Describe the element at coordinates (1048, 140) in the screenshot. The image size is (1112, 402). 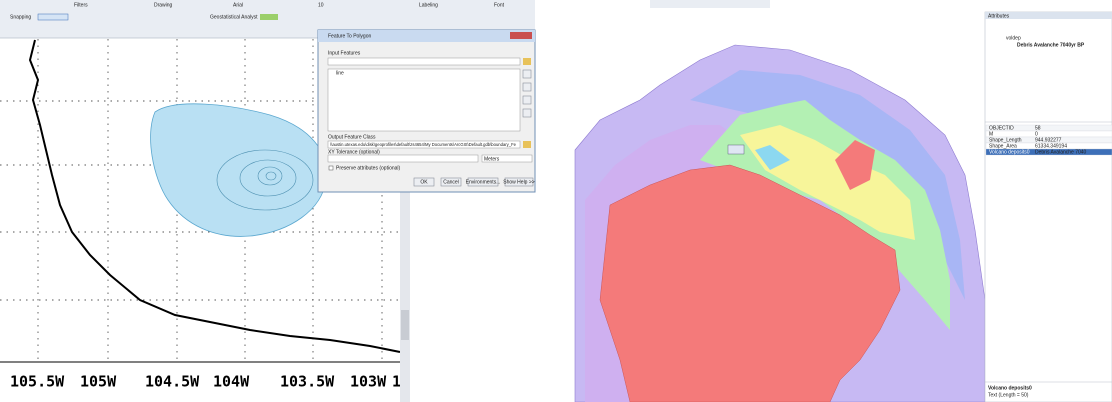
I see `attr-value: 944.932277` at that location.